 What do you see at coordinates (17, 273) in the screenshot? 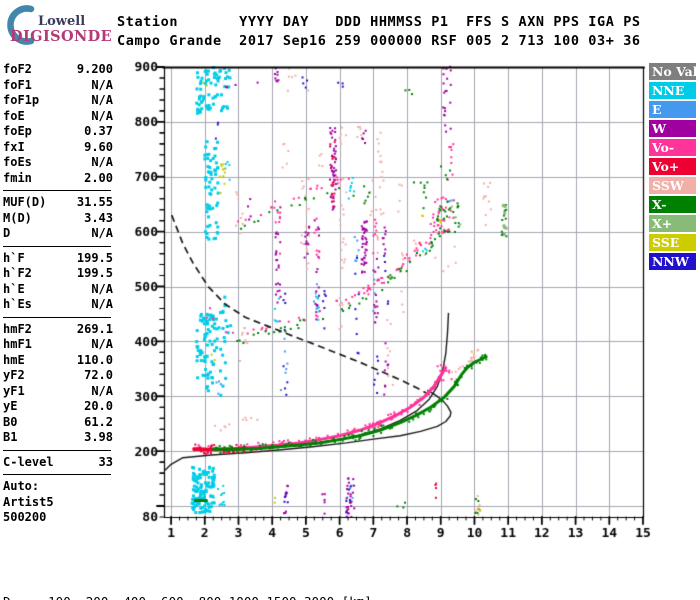
I see `param-label: h`F2` at bounding box center [17, 273].